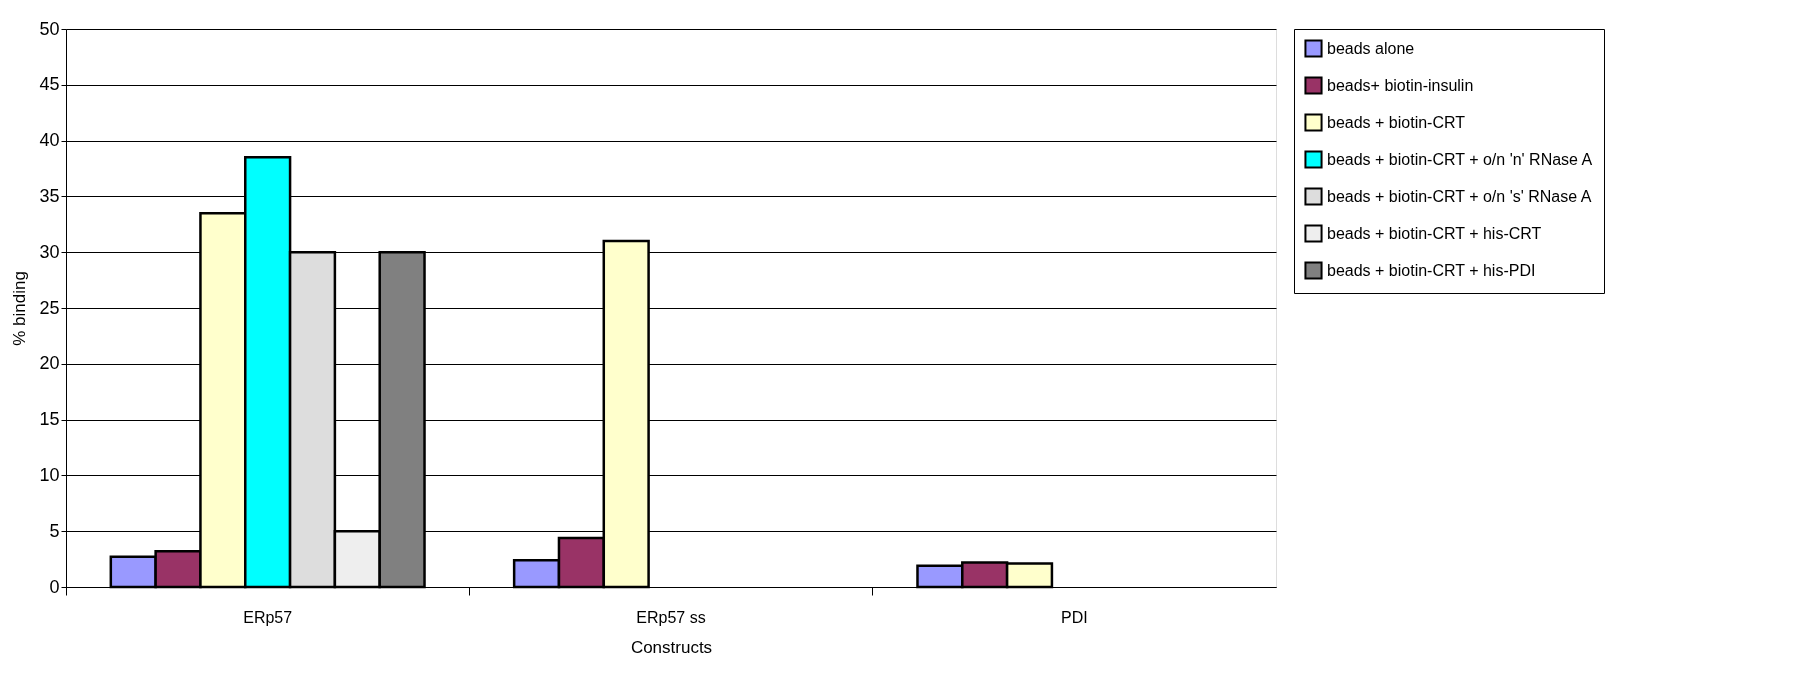  Describe the element at coordinates (49, 307) in the screenshot. I see `y-tick-label: 25` at that location.